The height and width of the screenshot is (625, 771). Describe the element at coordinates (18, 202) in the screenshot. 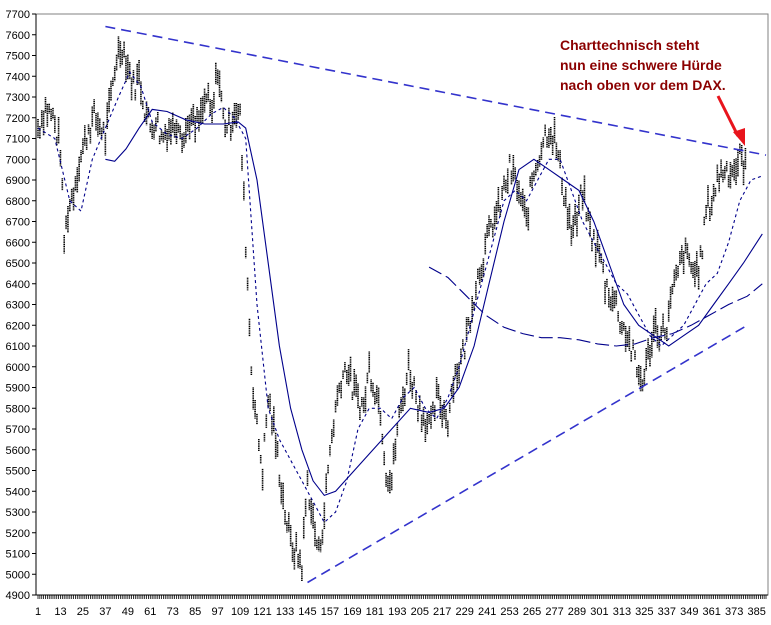

I see `y-tick-label: 6800` at that location.